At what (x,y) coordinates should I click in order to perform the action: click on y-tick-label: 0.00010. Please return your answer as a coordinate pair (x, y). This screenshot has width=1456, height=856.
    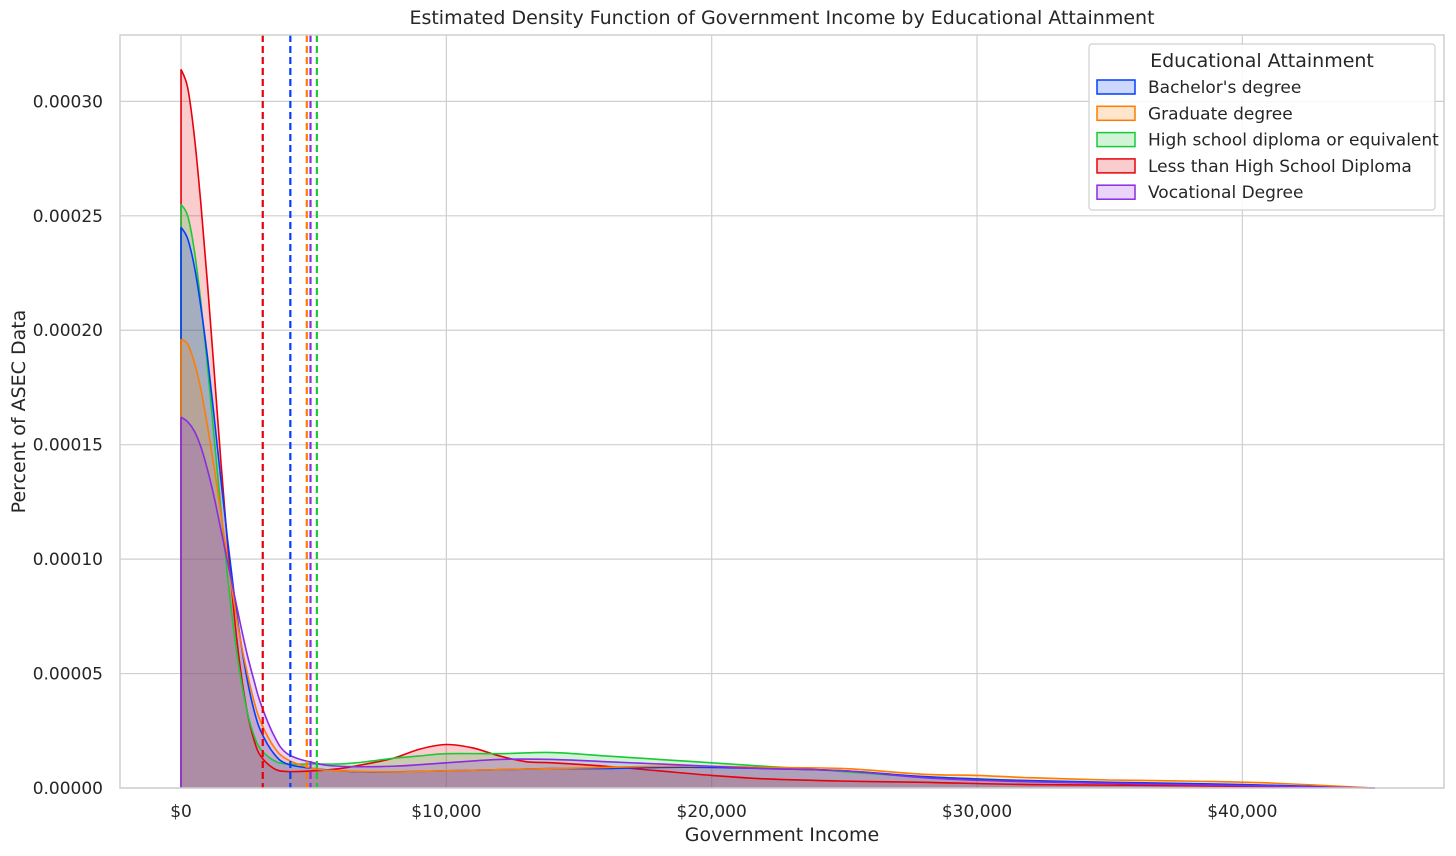
    Looking at the image, I should click on (68, 560).